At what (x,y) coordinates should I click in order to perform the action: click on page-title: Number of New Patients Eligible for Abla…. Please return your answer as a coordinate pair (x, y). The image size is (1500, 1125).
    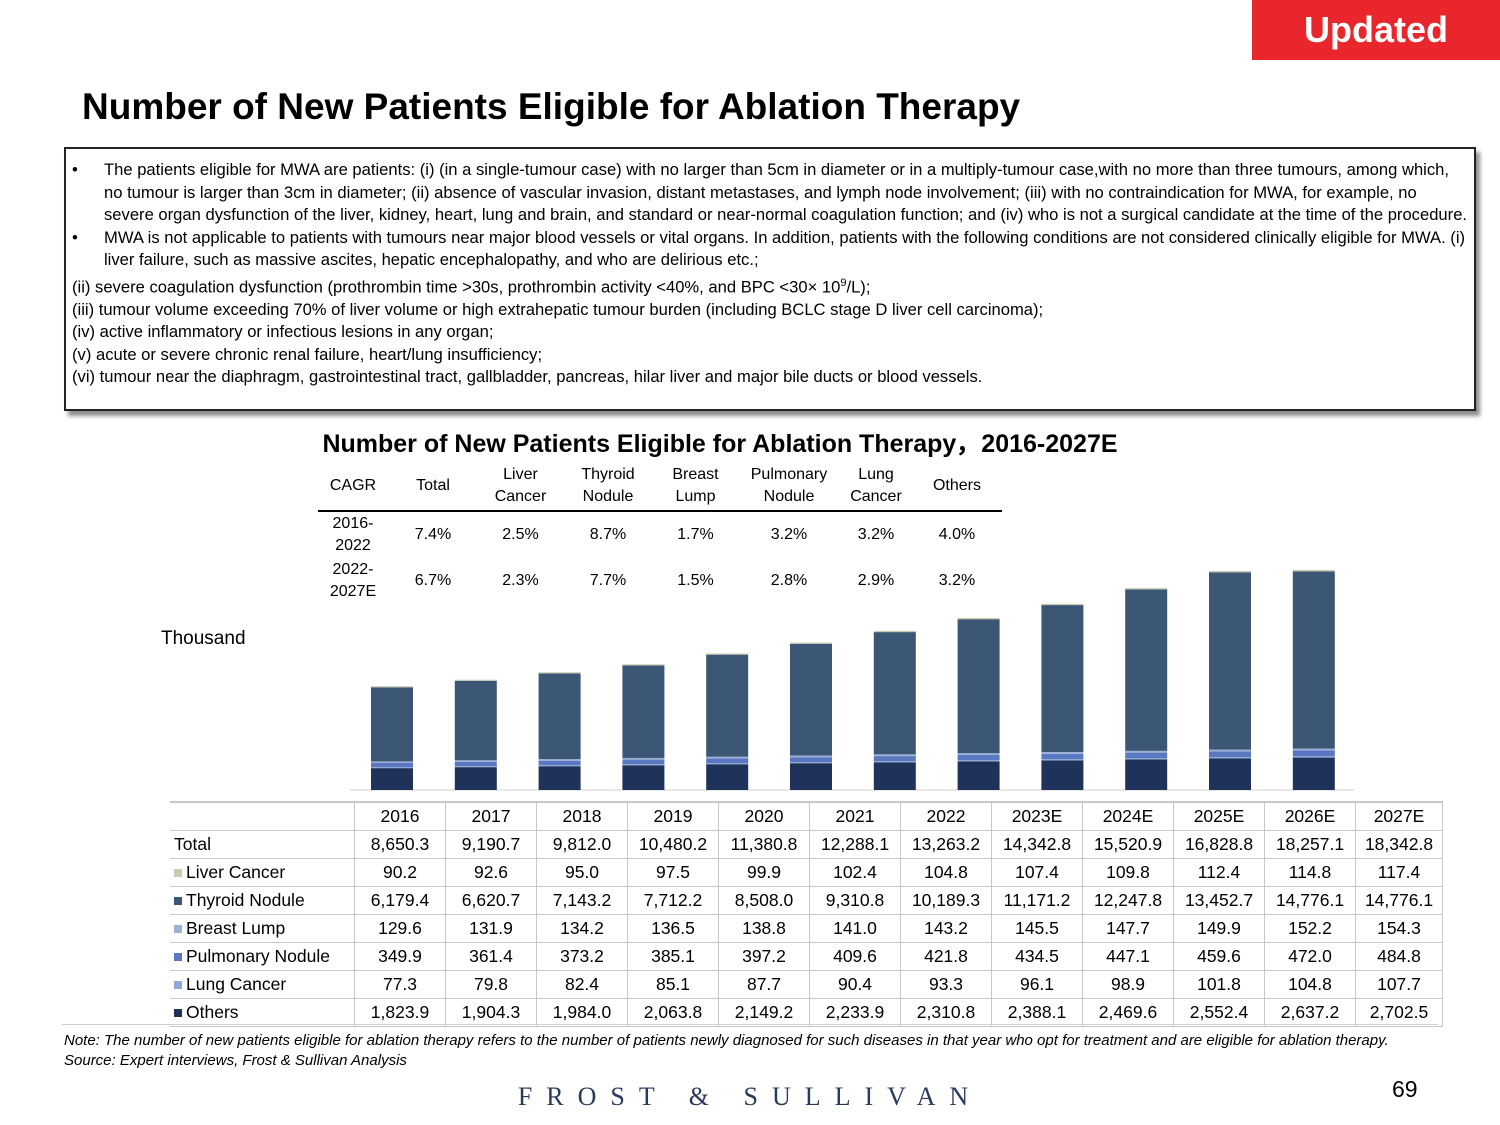
    Looking at the image, I should click on (551, 106).